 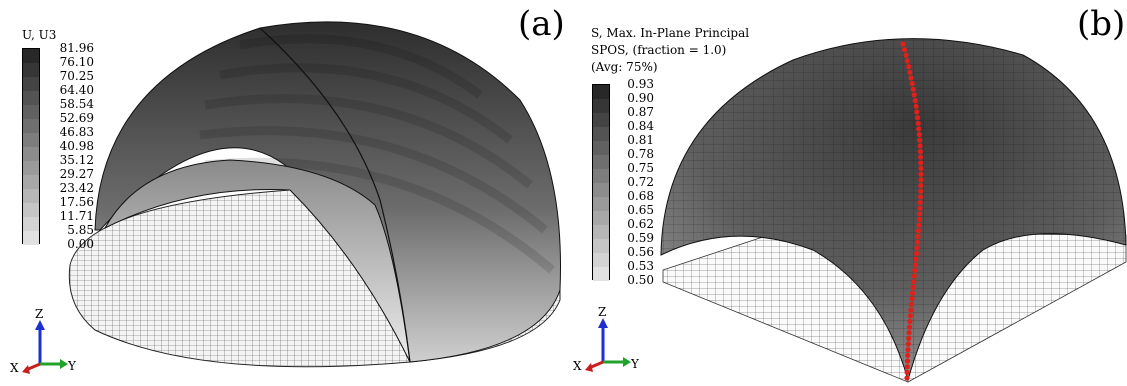 What do you see at coordinates (640, 140) in the screenshot?
I see `legend-b-label: 0.81` at bounding box center [640, 140].